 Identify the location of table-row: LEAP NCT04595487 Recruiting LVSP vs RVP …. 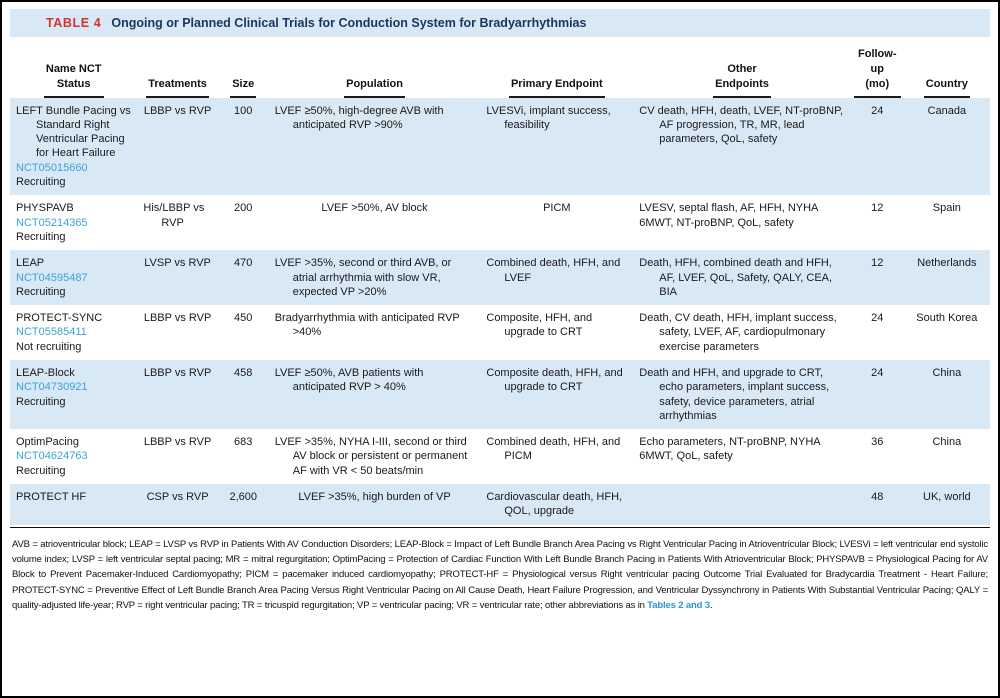
(500, 278).